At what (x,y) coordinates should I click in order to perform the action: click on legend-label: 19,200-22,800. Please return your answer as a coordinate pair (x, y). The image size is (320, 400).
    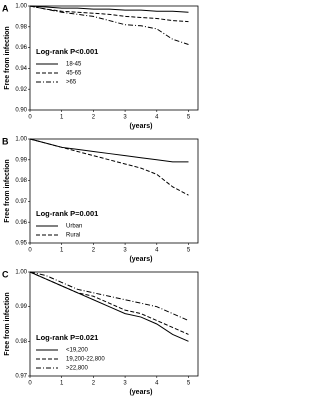
    Looking at the image, I should click on (85, 360).